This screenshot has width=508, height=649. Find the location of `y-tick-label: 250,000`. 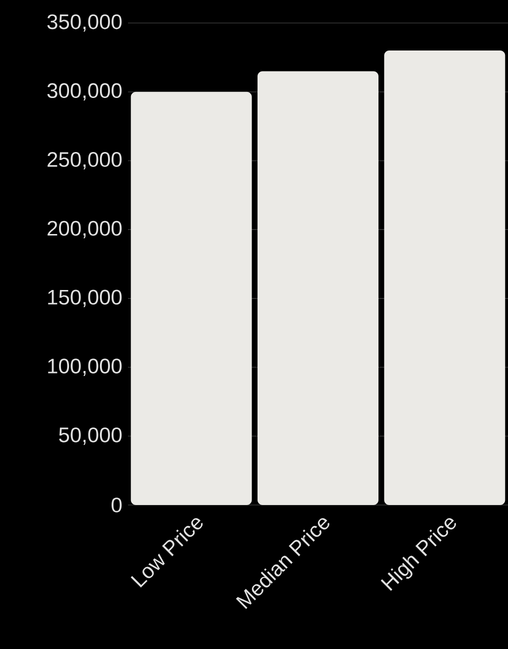

y-tick-label: 250,000 is located at coordinates (84, 161).